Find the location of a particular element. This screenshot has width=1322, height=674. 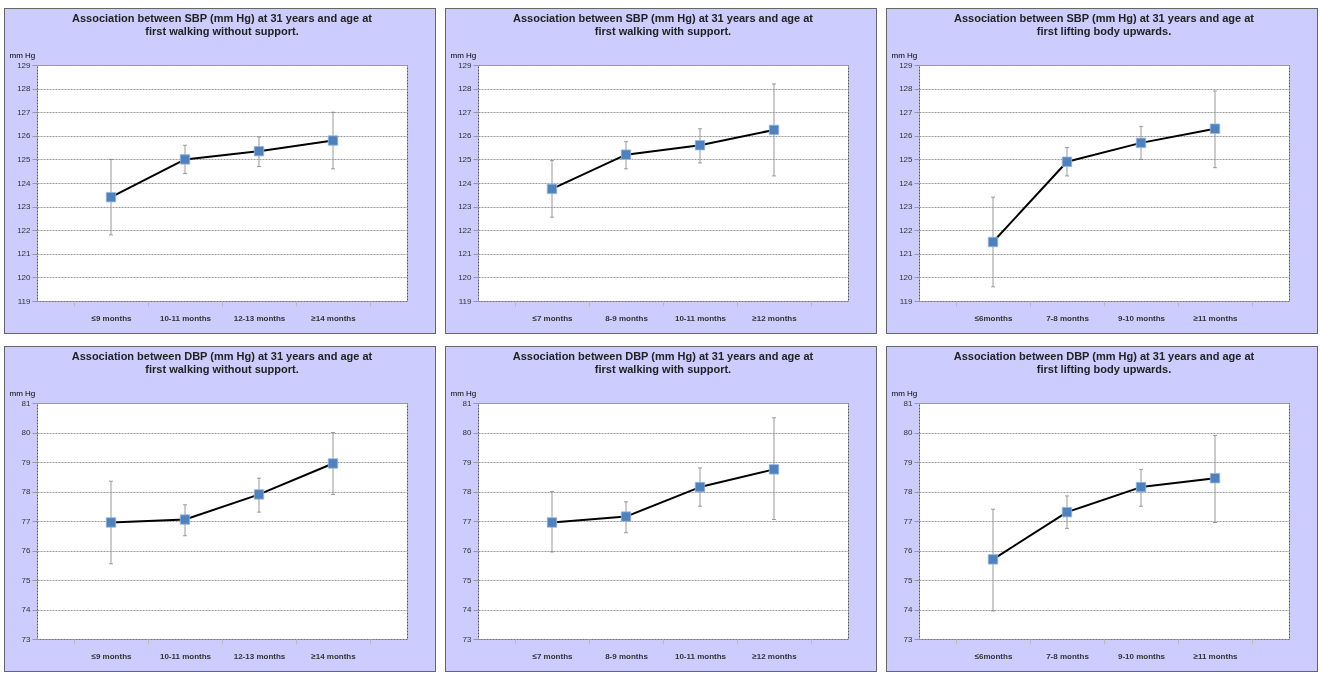

chart-title: Association between DBP (mm Hg) at 31 years and age at first walking with support. is located at coordinates (663, 362).